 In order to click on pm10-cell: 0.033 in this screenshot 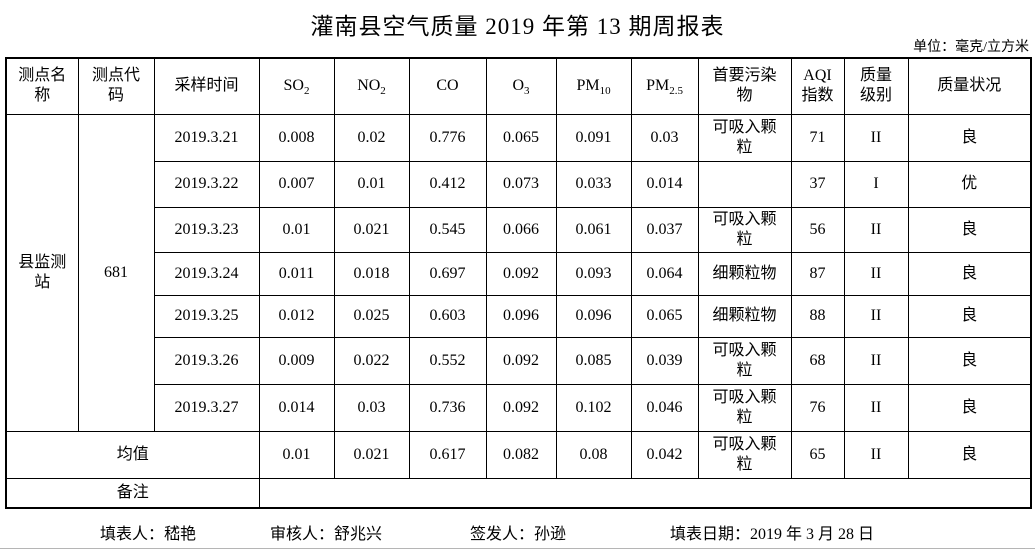, I will do `click(593, 184)`.